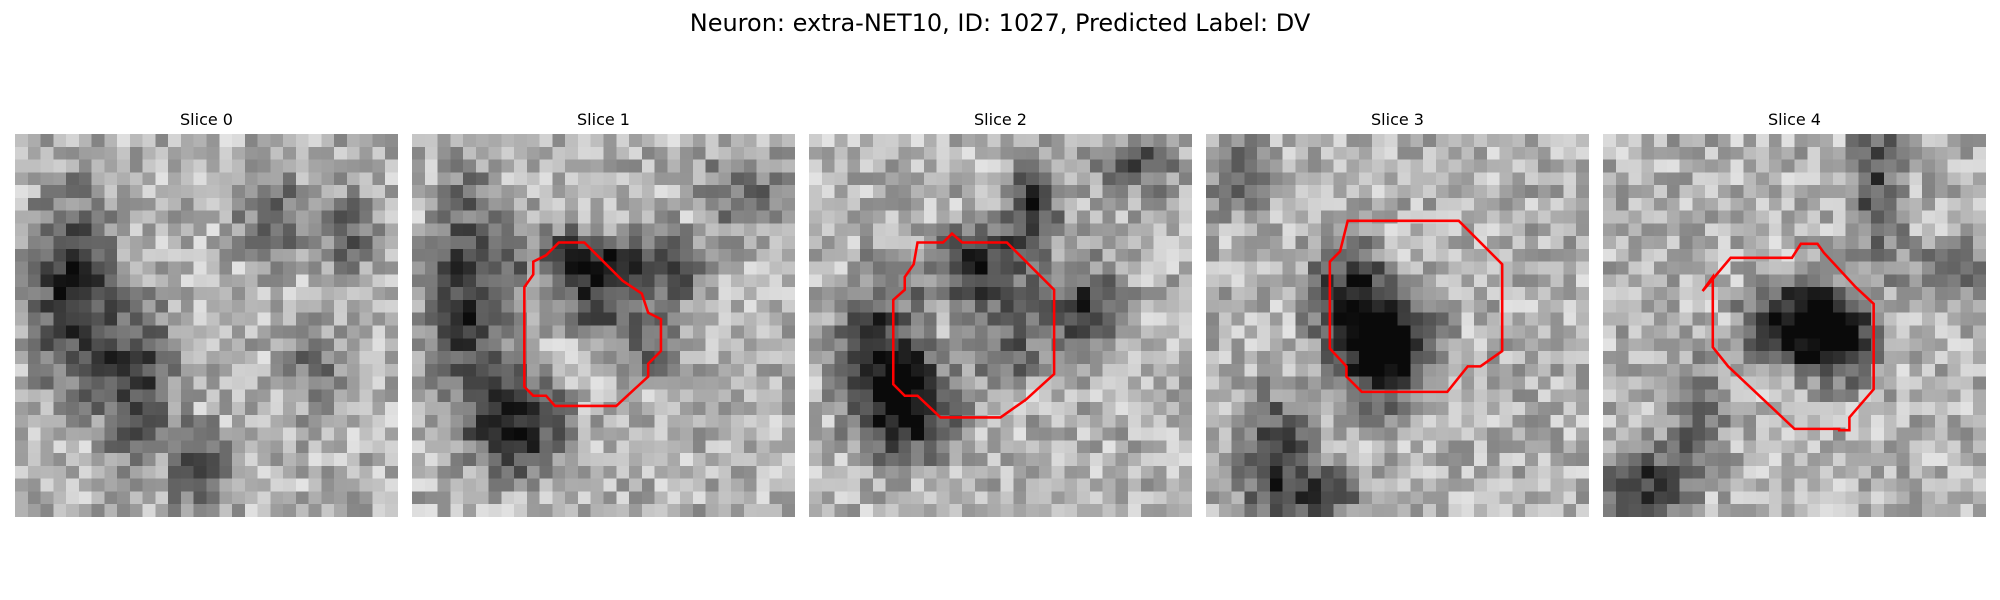 Image resolution: width=2000 pixels, height=600 pixels. I want to click on slice-panel: Slice 4, so click(1794, 312).